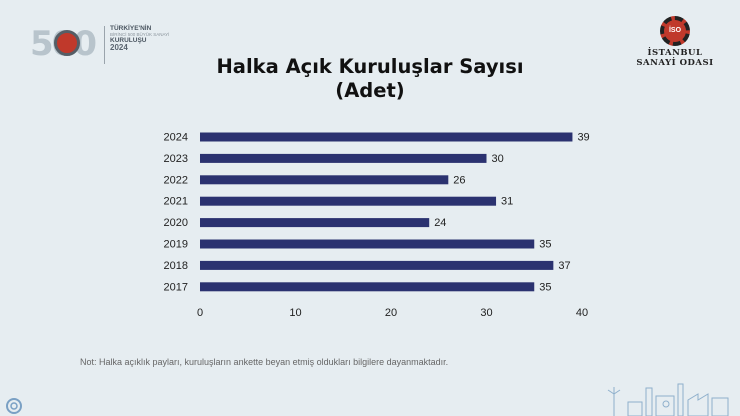  I want to click on chart-title: Halka Açık Kuruluşlar Sayısı (Adet), so click(370, 79).